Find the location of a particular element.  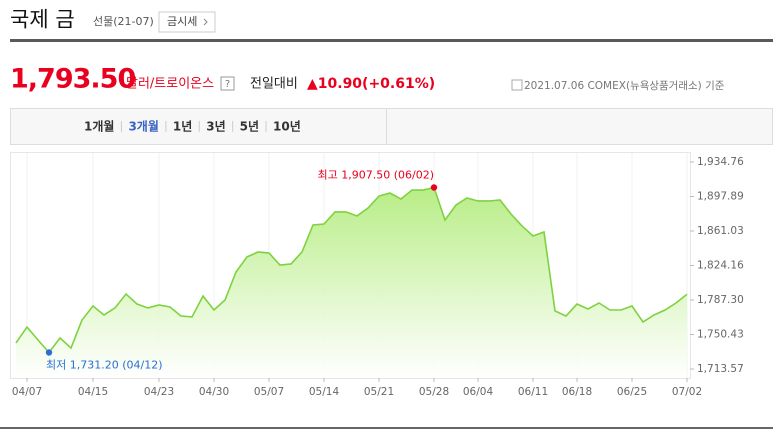

button-frame is located at coordinates (187, 22).